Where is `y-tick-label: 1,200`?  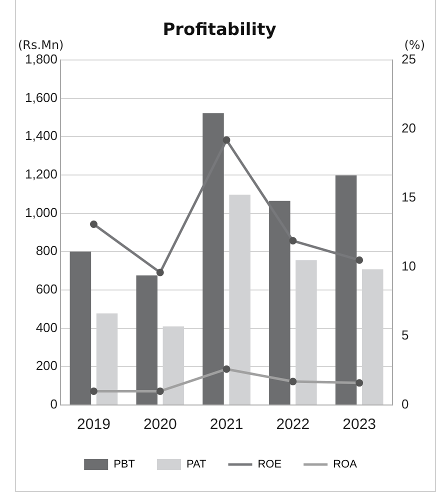 y-tick-label: 1,200 is located at coordinates (41, 174).